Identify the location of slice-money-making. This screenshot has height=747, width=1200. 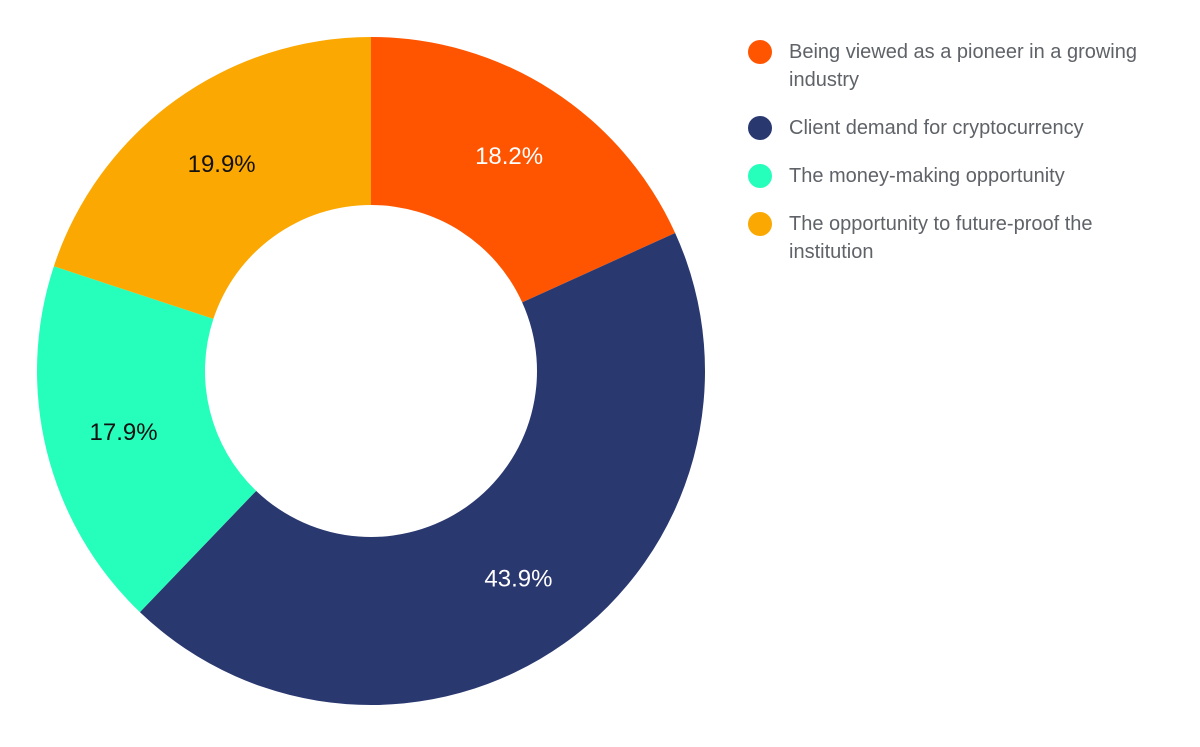
(147, 439).